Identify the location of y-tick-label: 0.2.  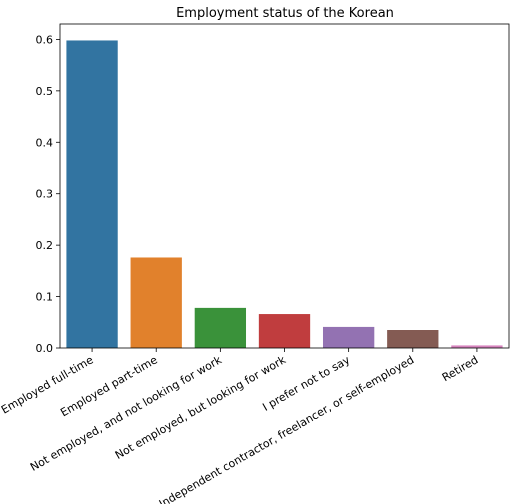
(45, 245).